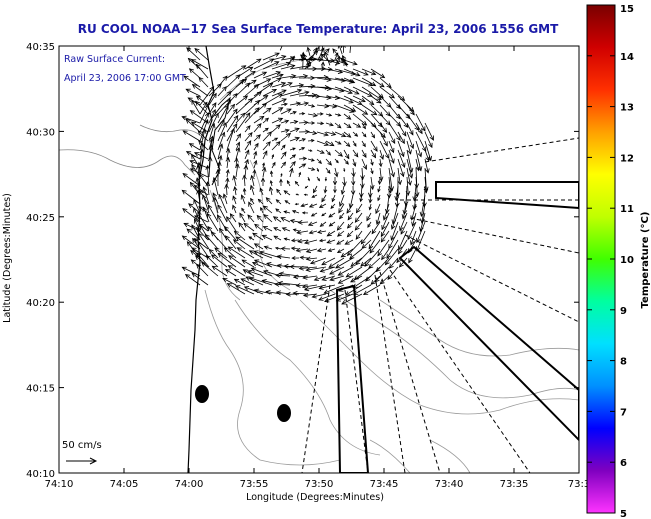 Image resolution: width=651 pixels, height=519 pixels. I want to click on y-tick-label: 40:30, so click(40, 132).